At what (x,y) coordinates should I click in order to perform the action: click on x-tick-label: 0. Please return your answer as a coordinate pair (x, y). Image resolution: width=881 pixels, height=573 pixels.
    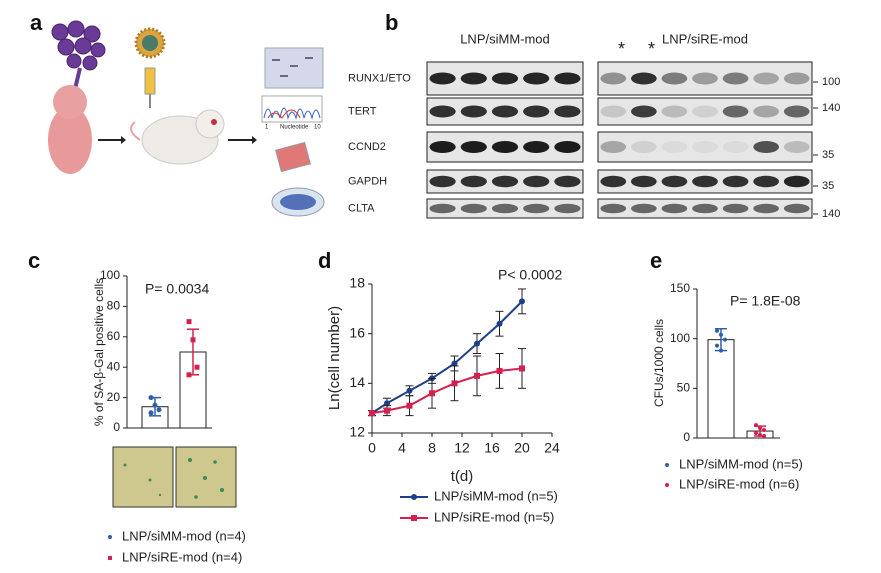
    Looking at the image, I should click on (372, 448).